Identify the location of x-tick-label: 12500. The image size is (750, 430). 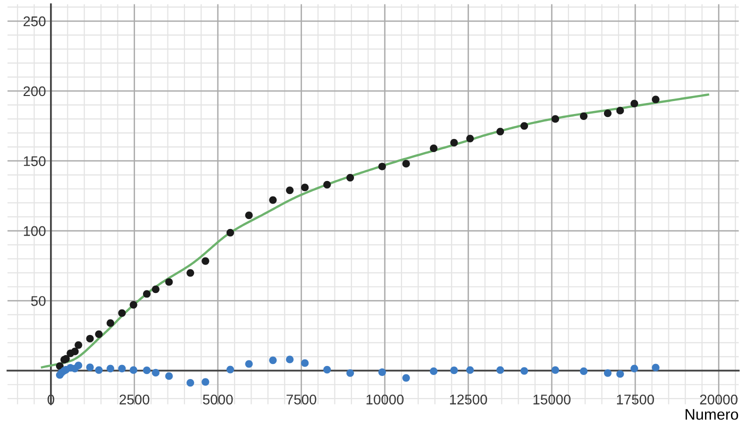
(469, 399).